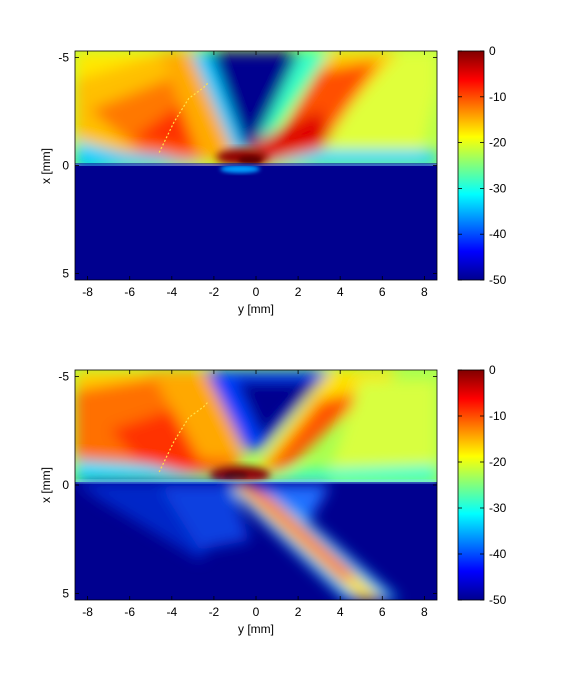  Describe the element at coordinates (298, 612) in the screenshot. I see `bottom-x-tick-label: 2` at that location.